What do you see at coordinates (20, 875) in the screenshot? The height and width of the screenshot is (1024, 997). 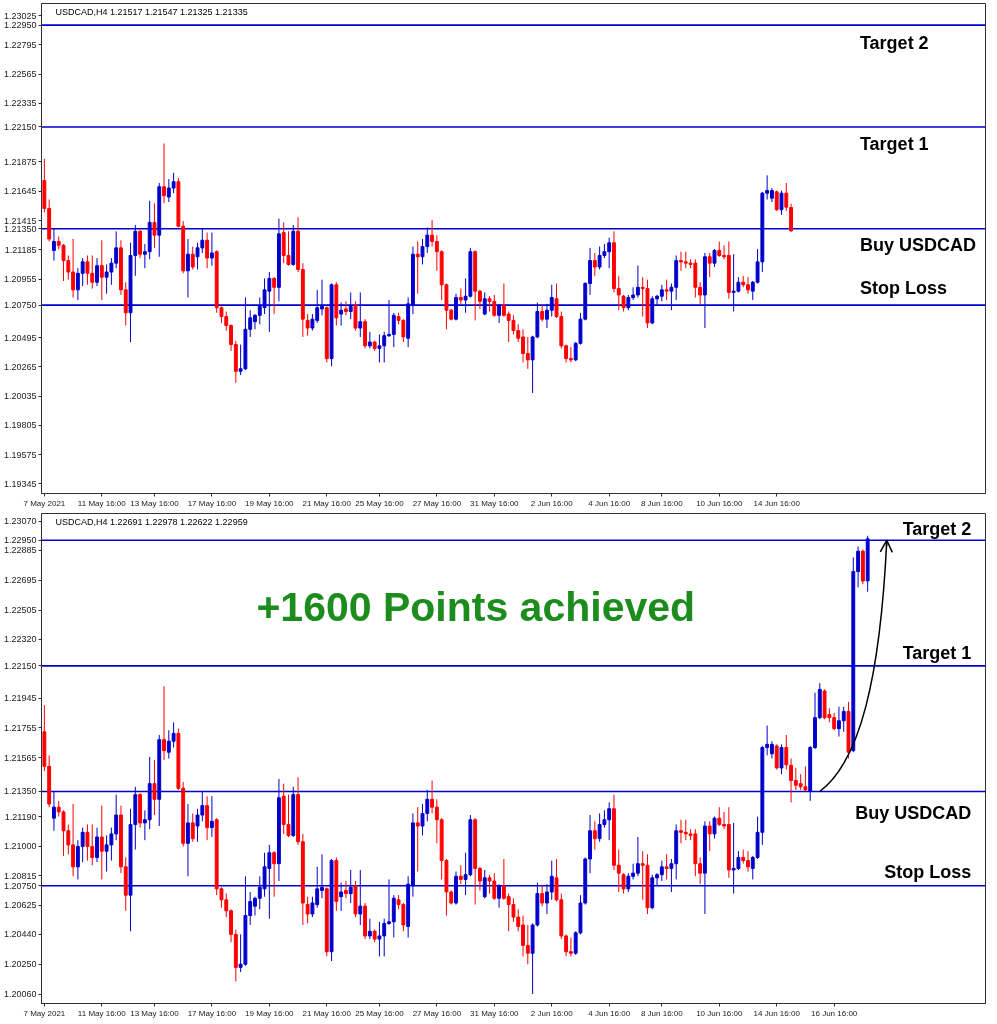 I see `y-tick-label: 1.20815` at bounding box center [20, 875].